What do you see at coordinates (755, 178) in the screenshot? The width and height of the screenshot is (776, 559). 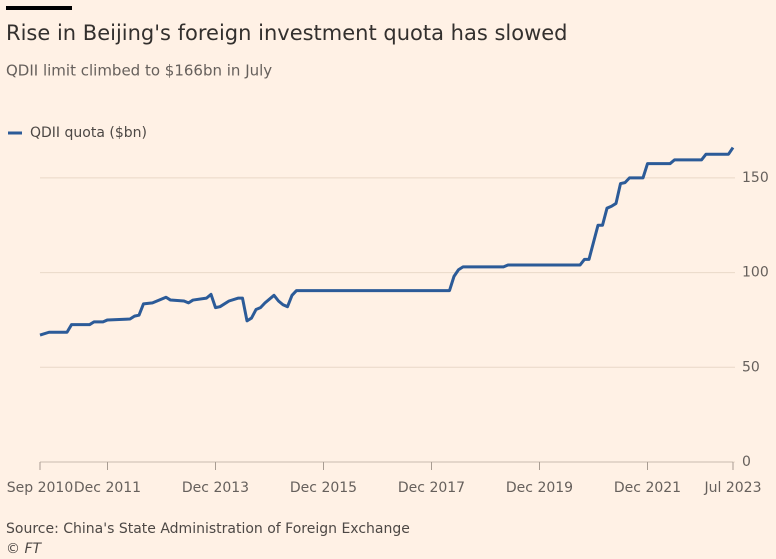 I see `y-tick-label: 150` at bounding box center [755, 178].